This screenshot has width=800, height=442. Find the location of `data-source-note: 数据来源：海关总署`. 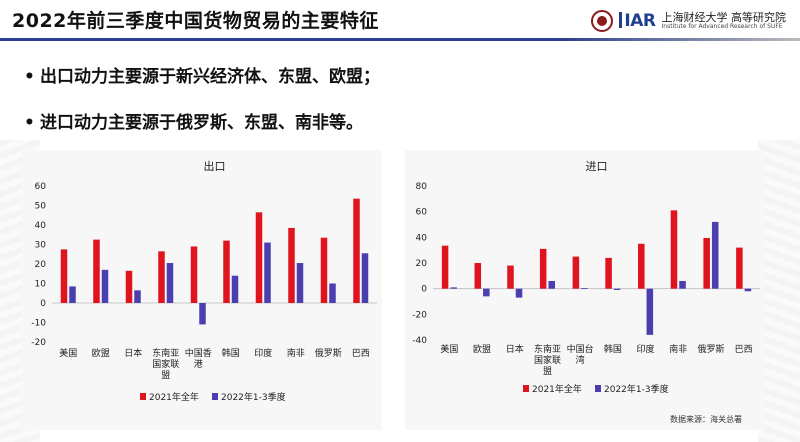

data-source-note: 数据来源：海关总署 is located at coordinates (706, 419).